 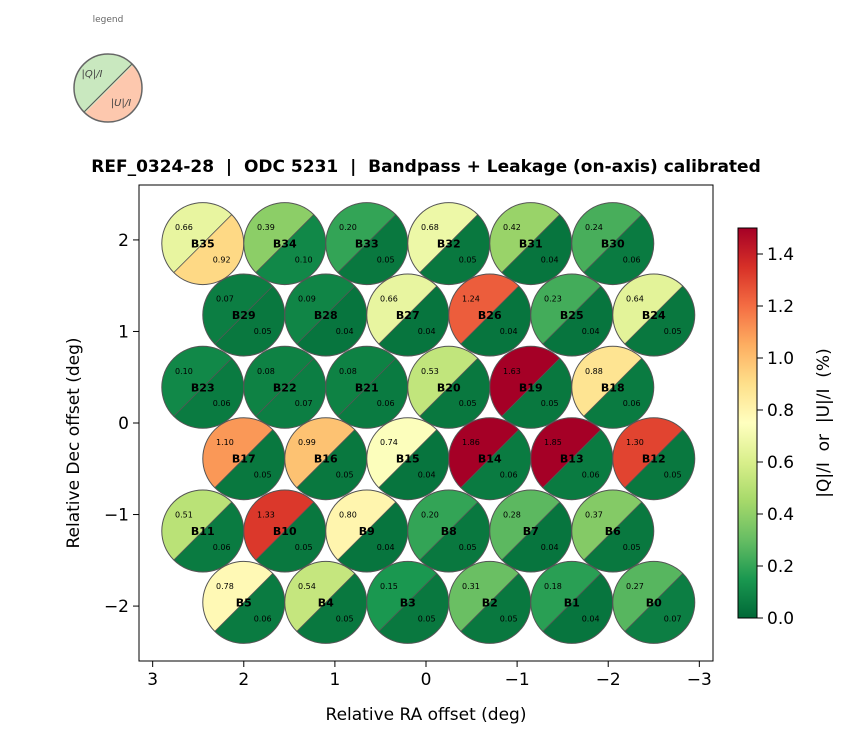 I want to click on beam-b25: B25 0.23 0.04, so click(x=572, y=315).